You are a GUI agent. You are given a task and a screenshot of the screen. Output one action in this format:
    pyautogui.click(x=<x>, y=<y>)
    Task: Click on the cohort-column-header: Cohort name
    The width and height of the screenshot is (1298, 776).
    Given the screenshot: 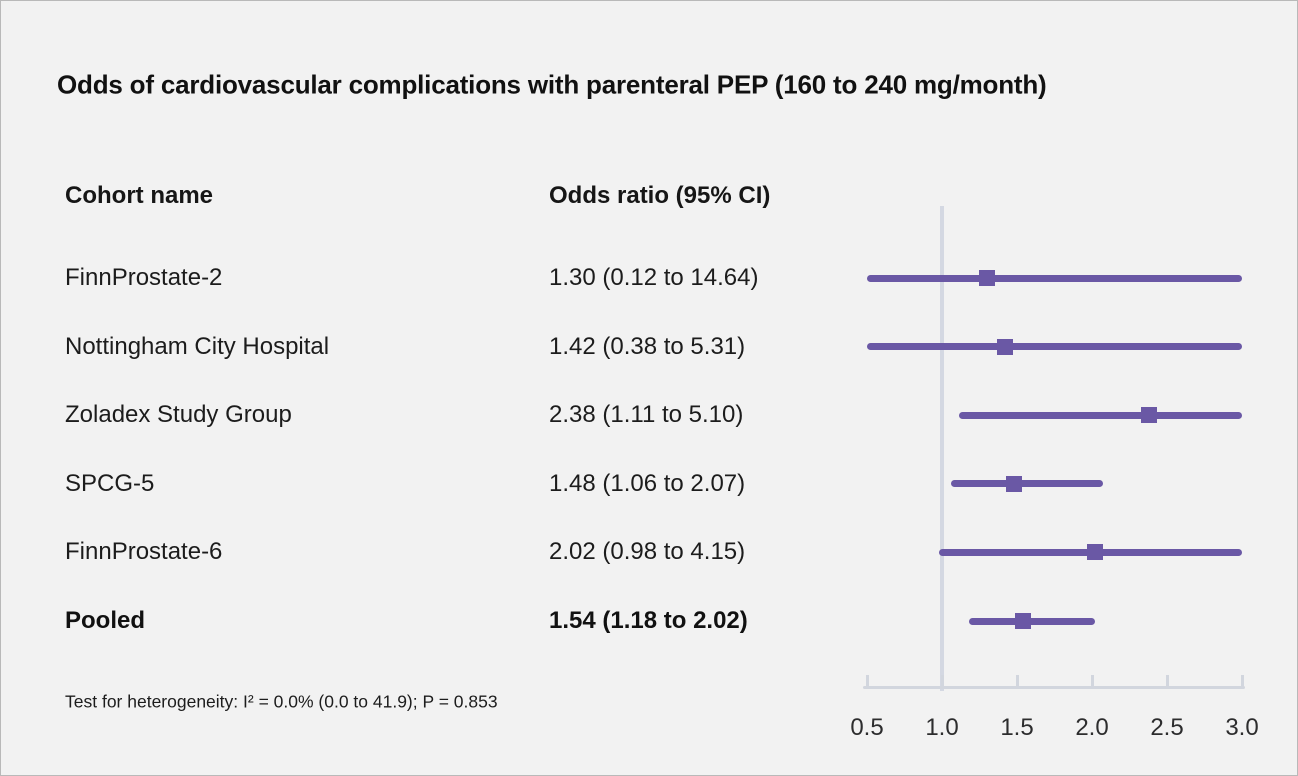 What is the action you would take?
    pyautogui.click(x=139, y=195)
    